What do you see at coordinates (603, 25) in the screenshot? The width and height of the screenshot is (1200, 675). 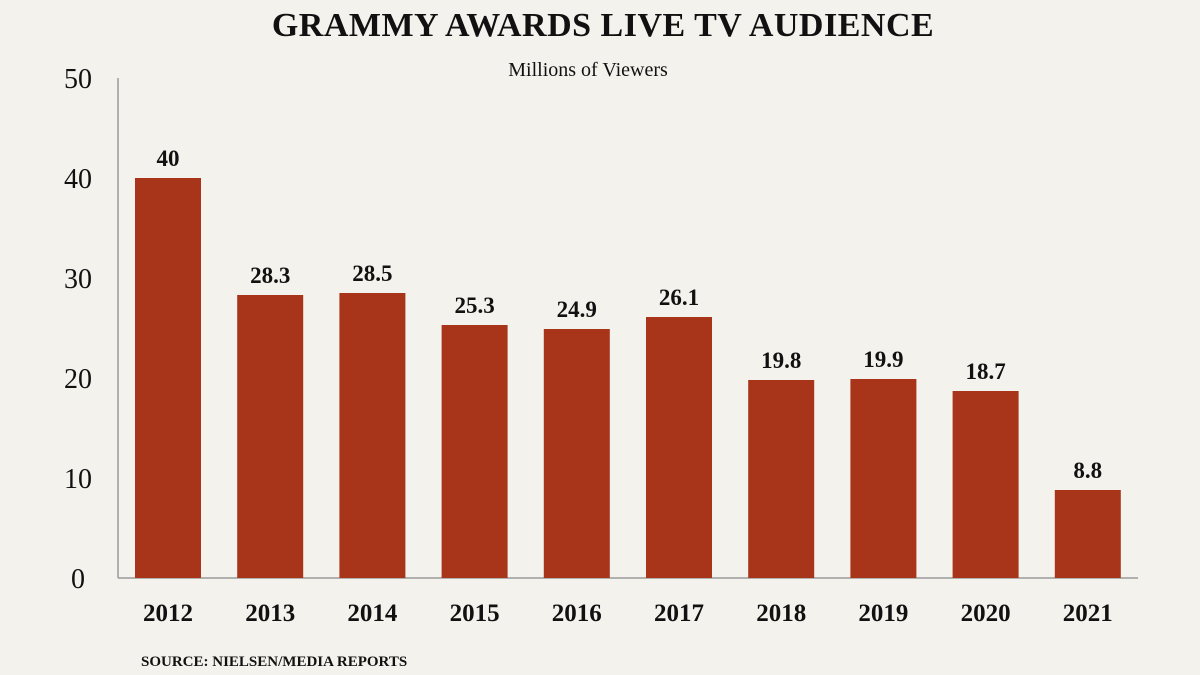 I see `chart-title: GRAMMY AWARDS LIVE TV AUDIENCE` at bounding box center [603, 25].